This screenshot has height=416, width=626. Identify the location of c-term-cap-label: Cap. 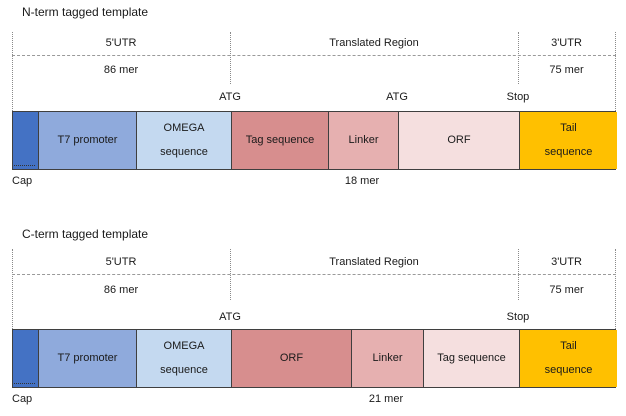
(22, 399).